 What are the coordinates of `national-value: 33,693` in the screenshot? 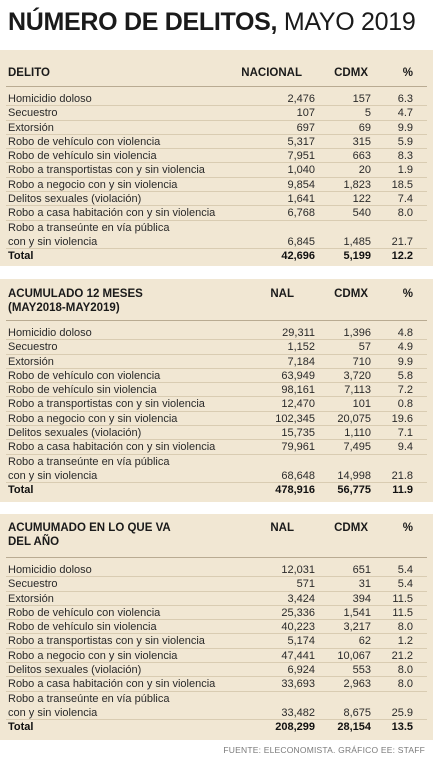 It's located at (298, 684).